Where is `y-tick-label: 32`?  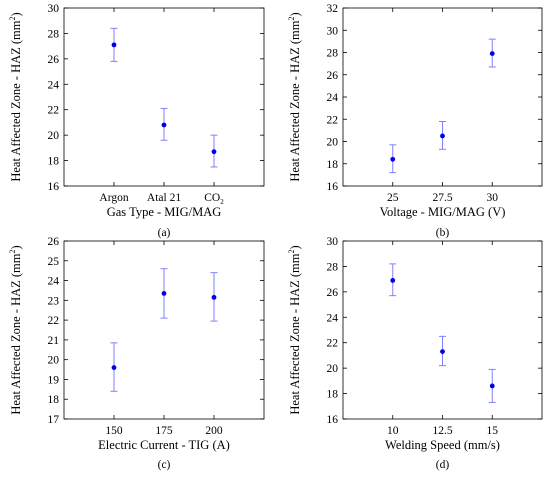
y-tick-label: 32 is located at coordinates (333, 9).